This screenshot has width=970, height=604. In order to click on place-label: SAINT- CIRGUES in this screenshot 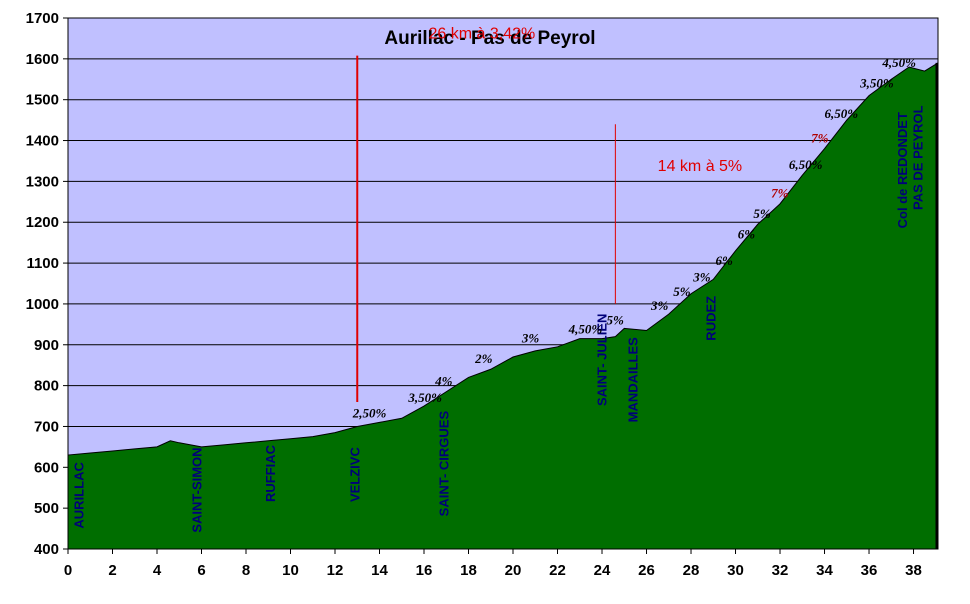, I will do `click(443, 464)`.